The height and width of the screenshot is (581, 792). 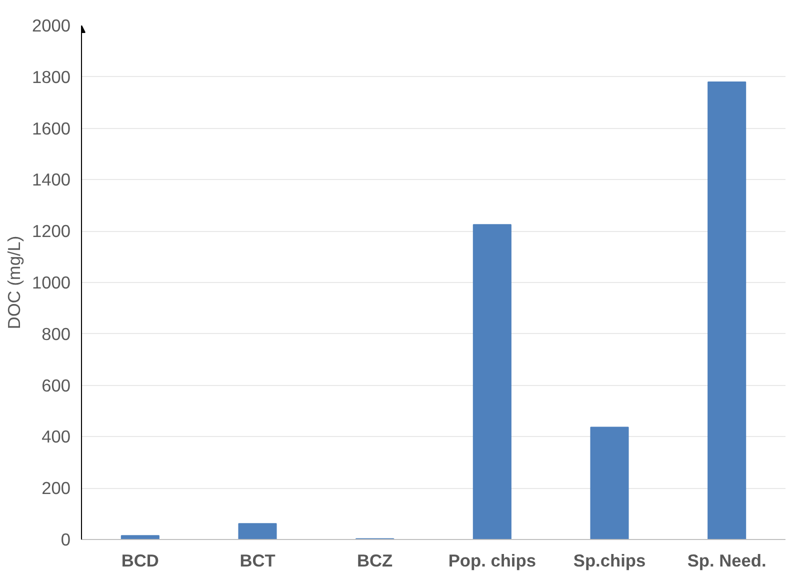 I want to click on y-tick-label: 400, so click(x=56, y=436).